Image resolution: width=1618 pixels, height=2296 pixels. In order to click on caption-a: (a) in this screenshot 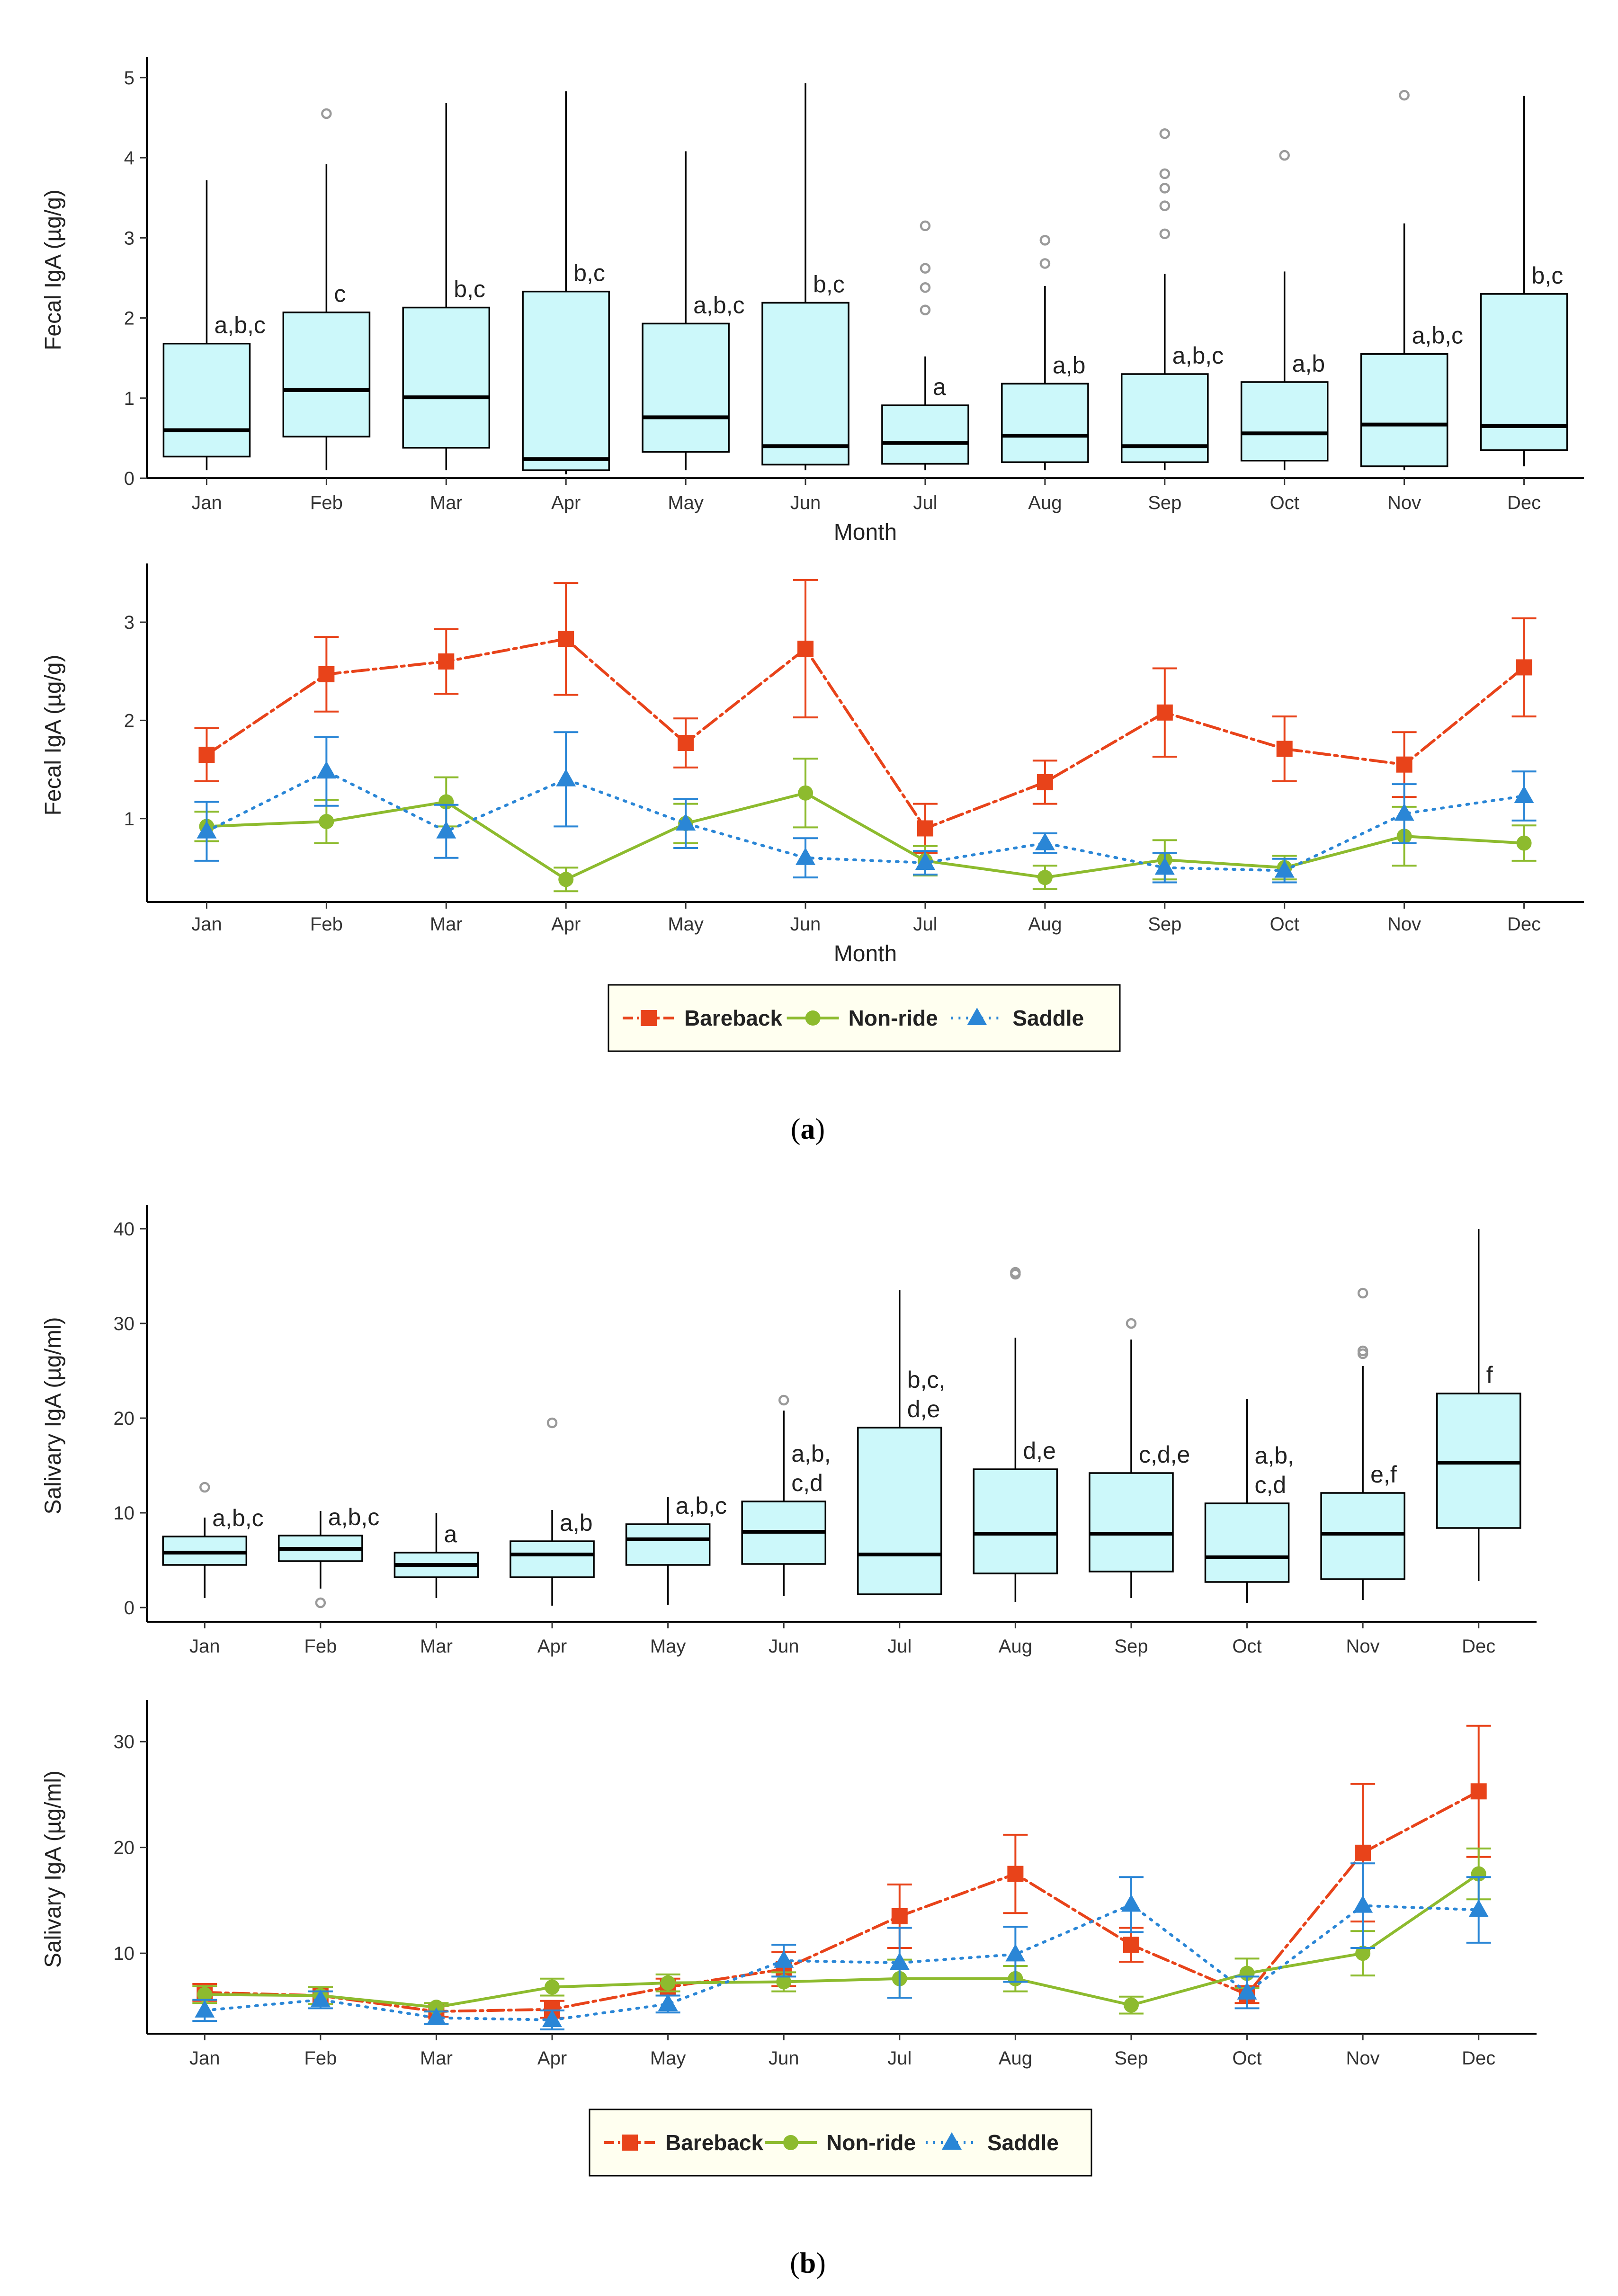, I will do `click(808, 1129)`.